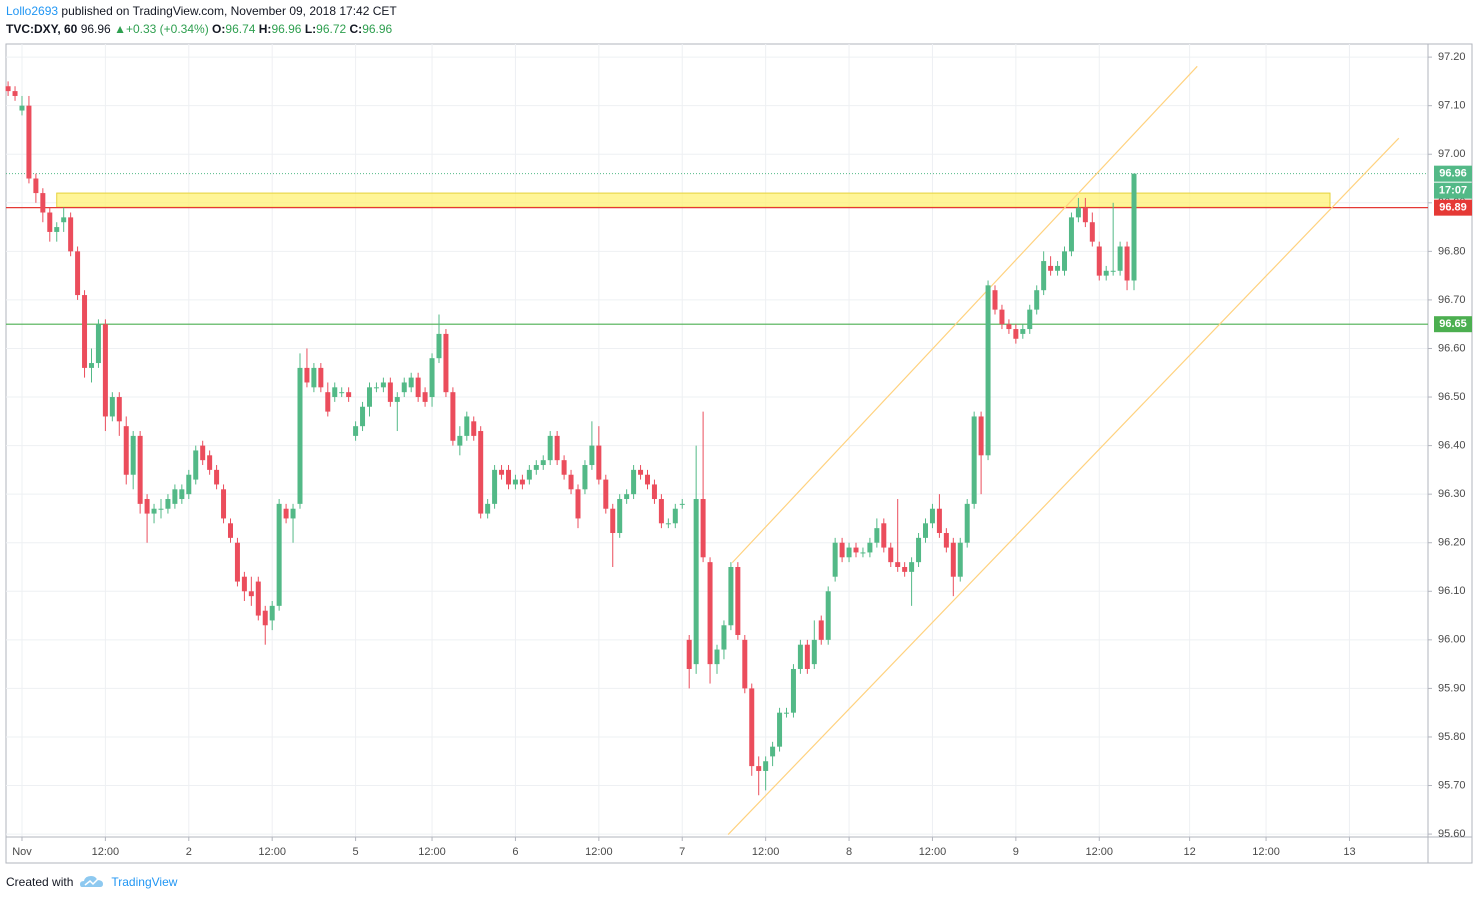 The image size is (1480, 900). I want to click on arrow-up: ▲, so click(120, 29).